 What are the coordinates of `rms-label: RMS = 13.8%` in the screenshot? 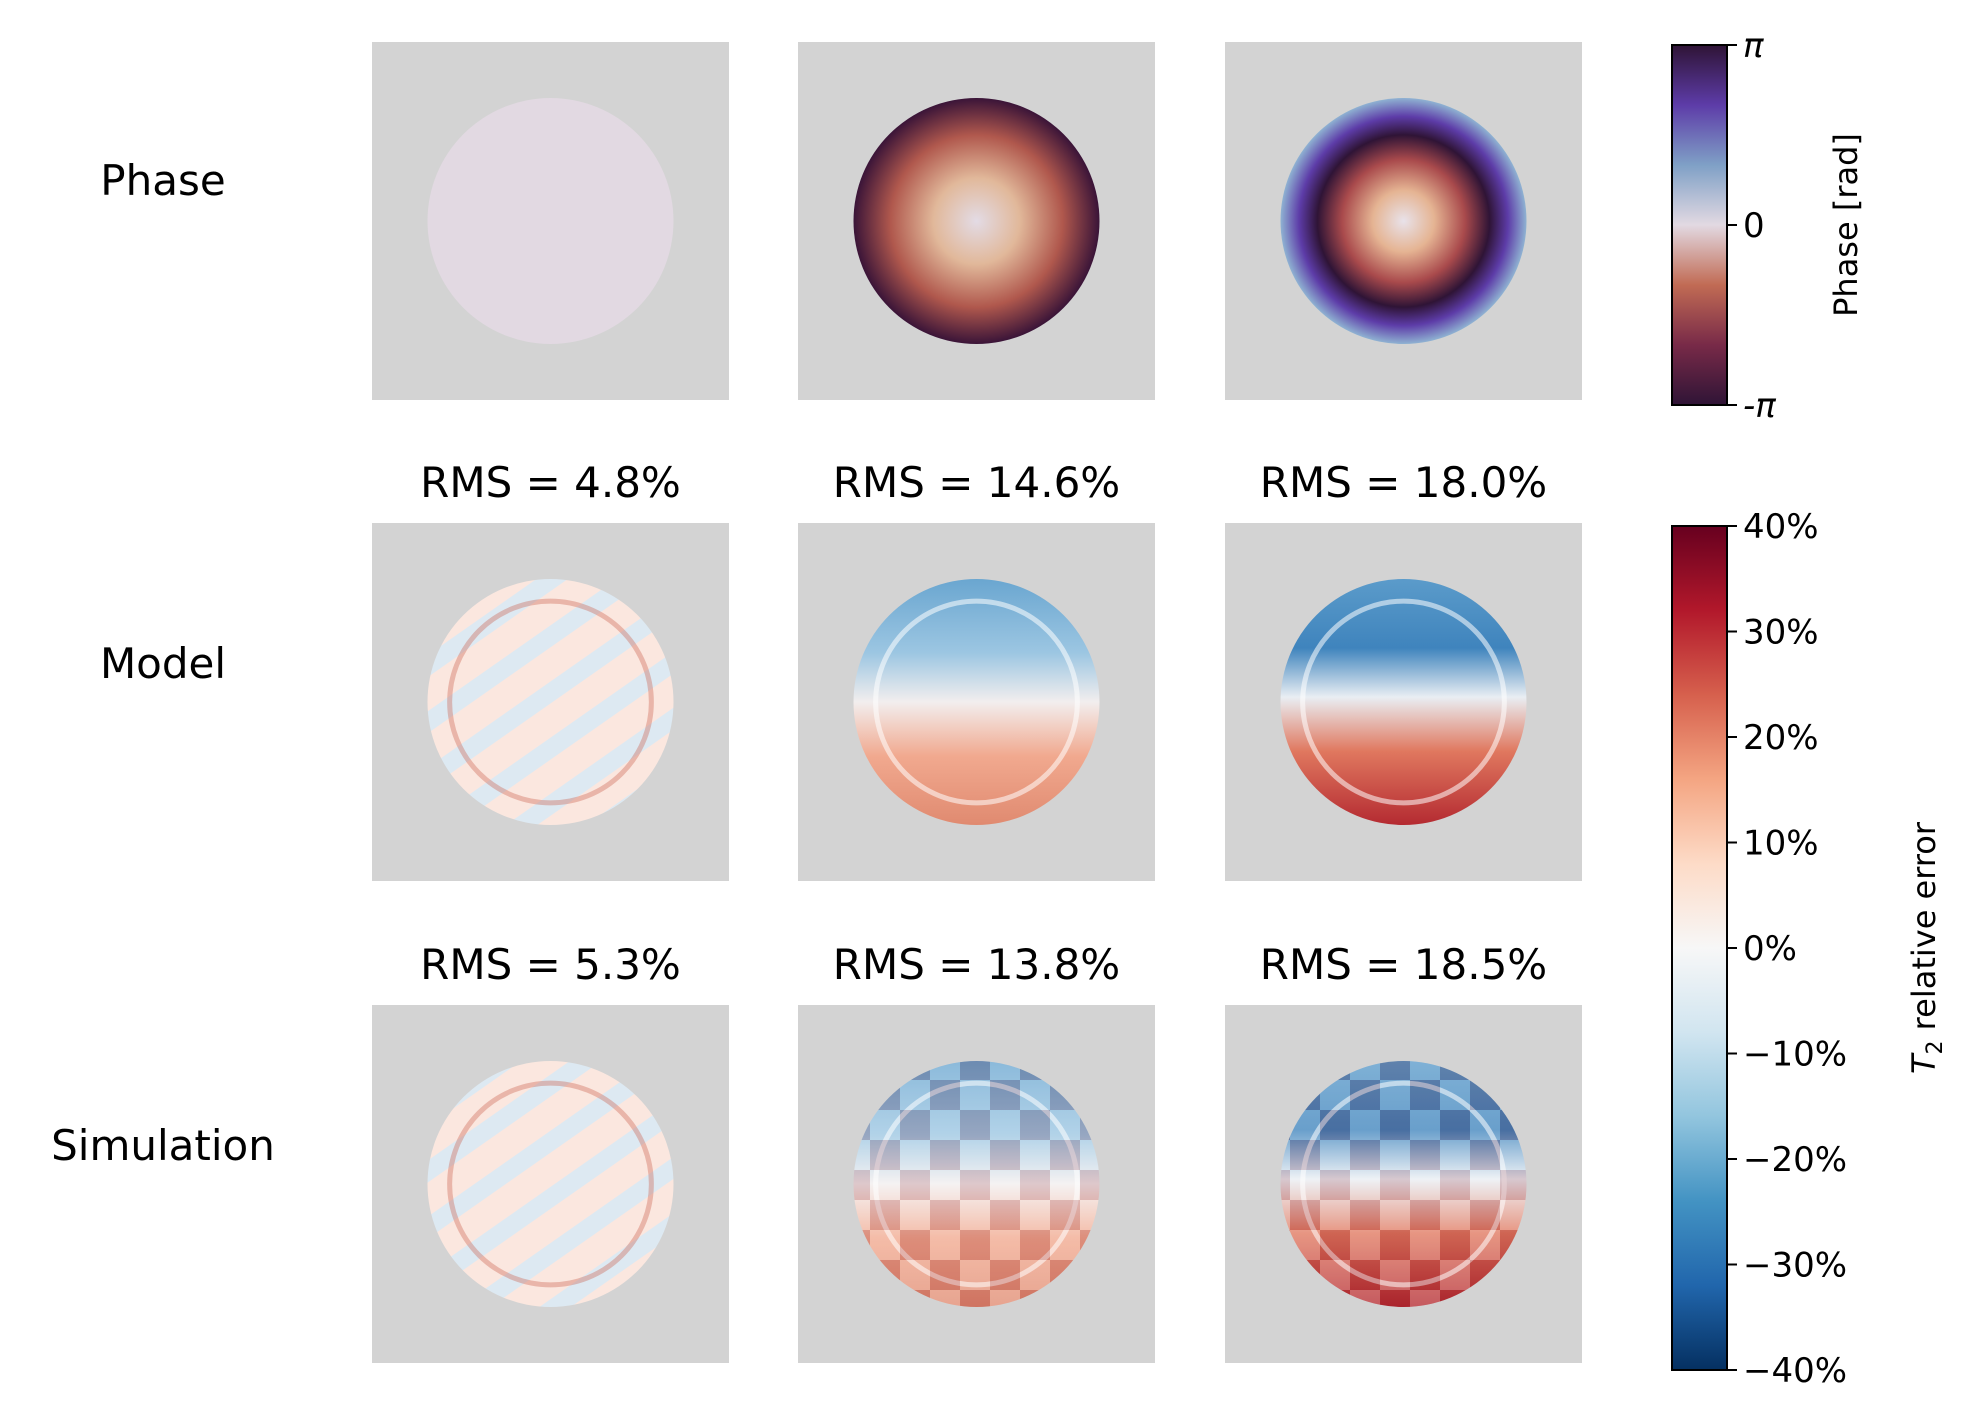 It's located at (976, 964).